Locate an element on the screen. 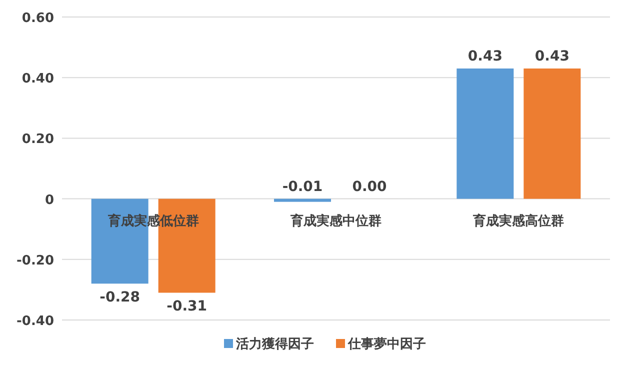  legend-label: 活力獲得因子 is located at coordinates (274, 344).